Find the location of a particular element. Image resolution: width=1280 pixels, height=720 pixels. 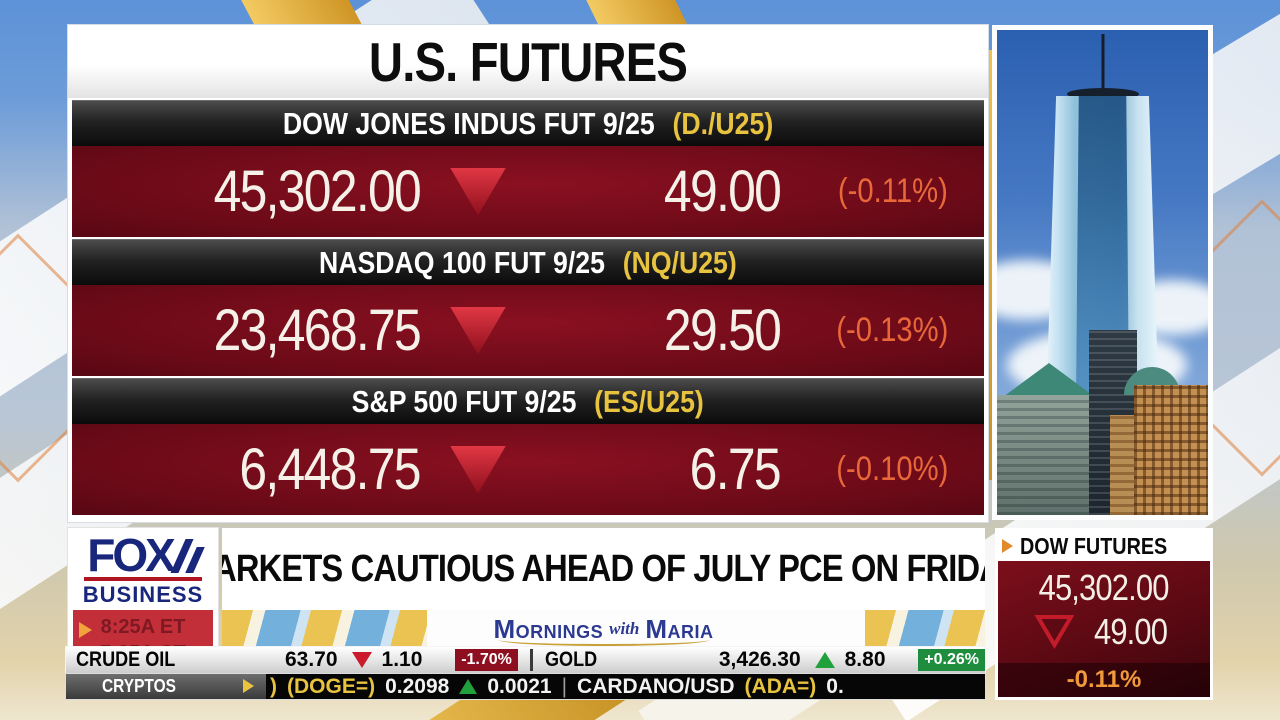

crypto-label: CRYPTOS is located at coordinates (166, 686).